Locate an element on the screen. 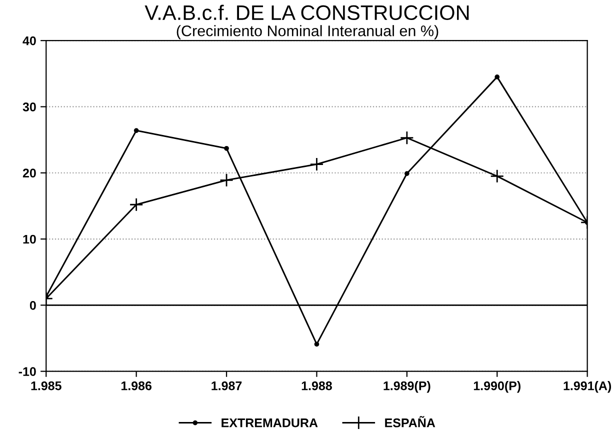 Image resolution: width=615 pixels, height=441 pixels. y-tick-label: 40 is located at coordinates (29, 41).